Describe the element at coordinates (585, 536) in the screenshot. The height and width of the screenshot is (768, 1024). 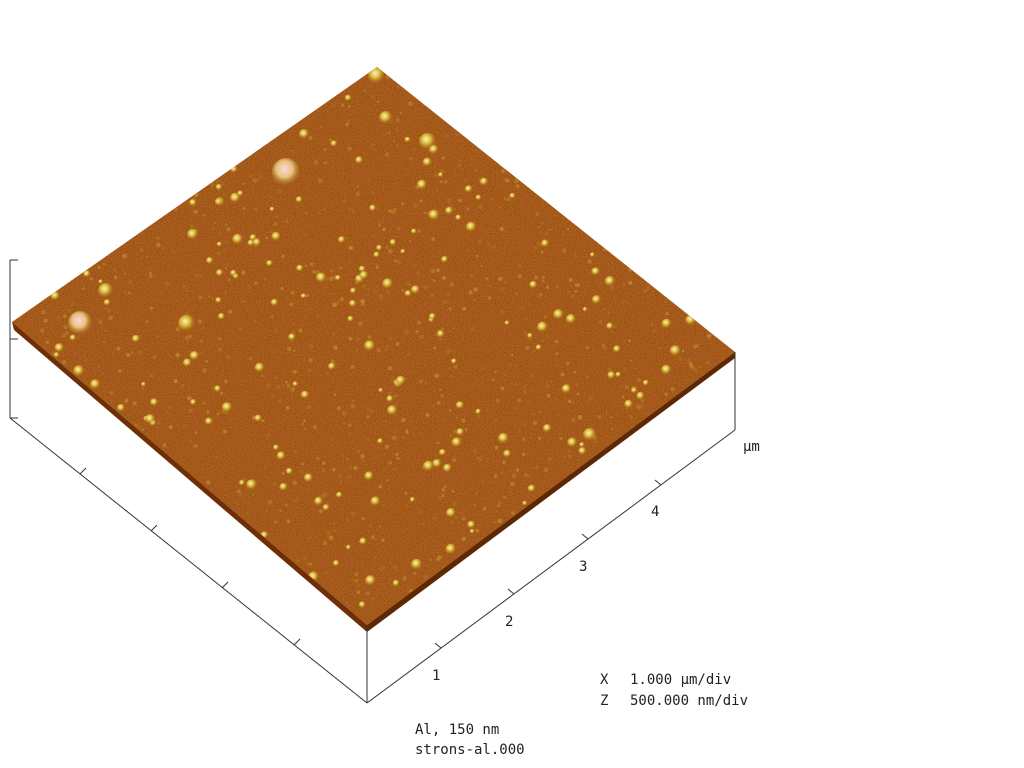
I see `y-tick` at that location.